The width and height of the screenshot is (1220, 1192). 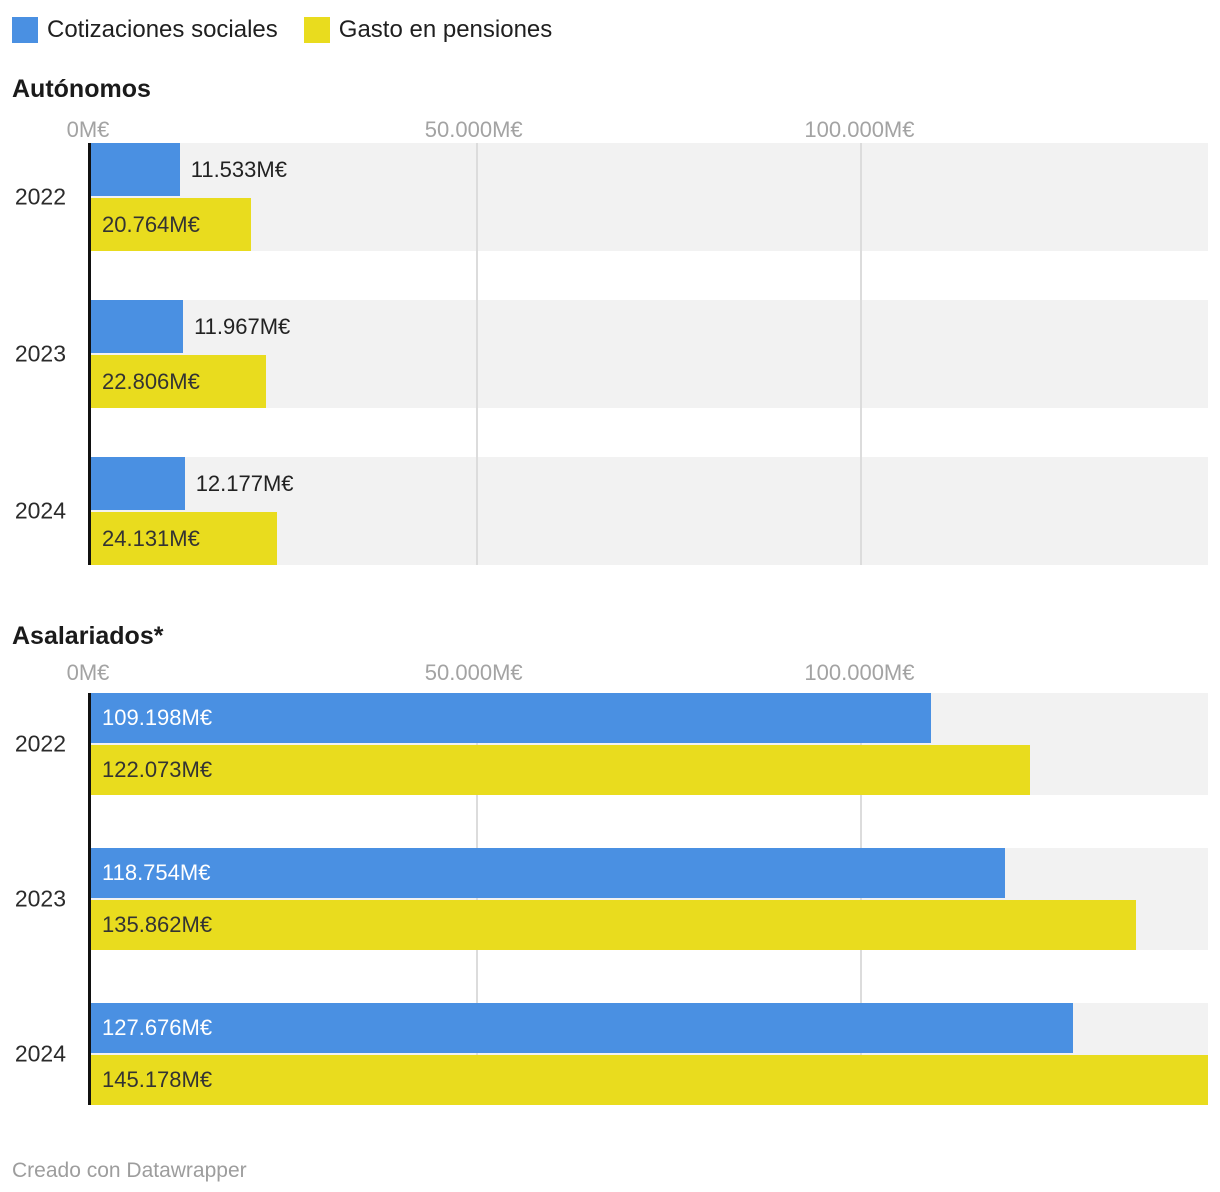 What do you see at coordinates (582, 1028) in the screenshot?
I see `bar-cotizaciones: 127.676M€` at bounding box center [582, 1028].